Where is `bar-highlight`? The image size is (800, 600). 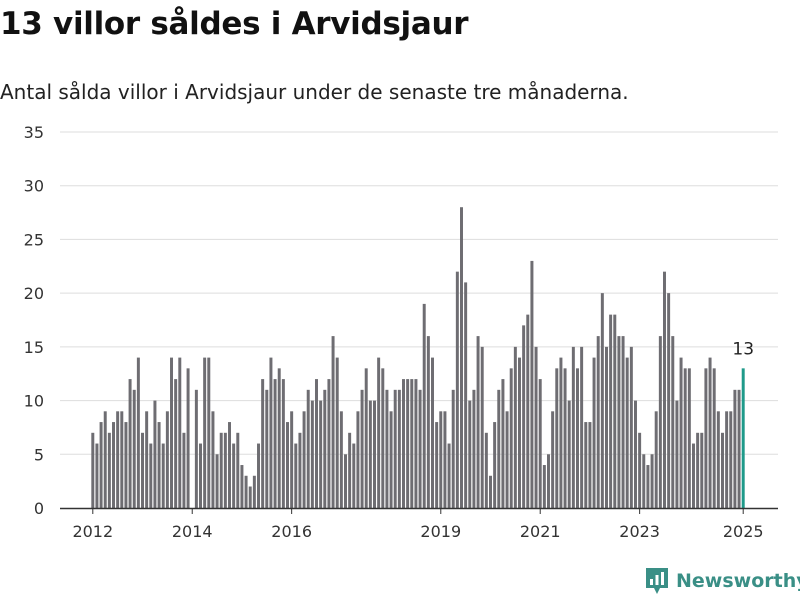 bar-highlight is located at coordinates (743, 438).